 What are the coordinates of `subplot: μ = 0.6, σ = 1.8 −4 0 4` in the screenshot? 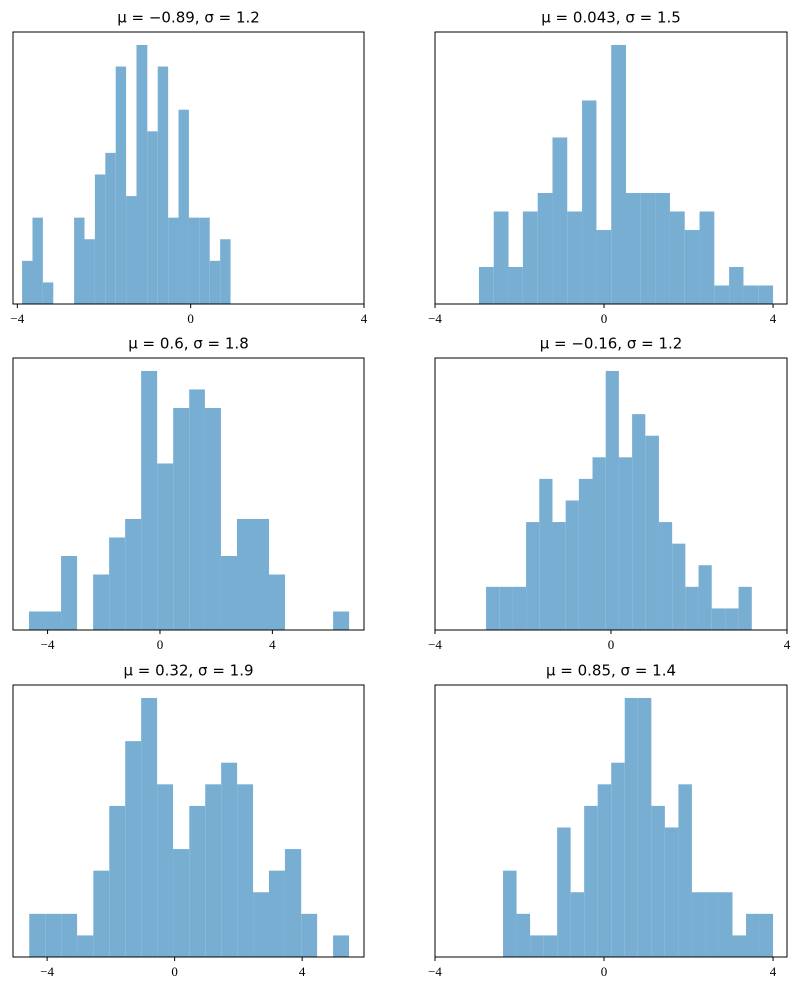 It's located at (188, 493).